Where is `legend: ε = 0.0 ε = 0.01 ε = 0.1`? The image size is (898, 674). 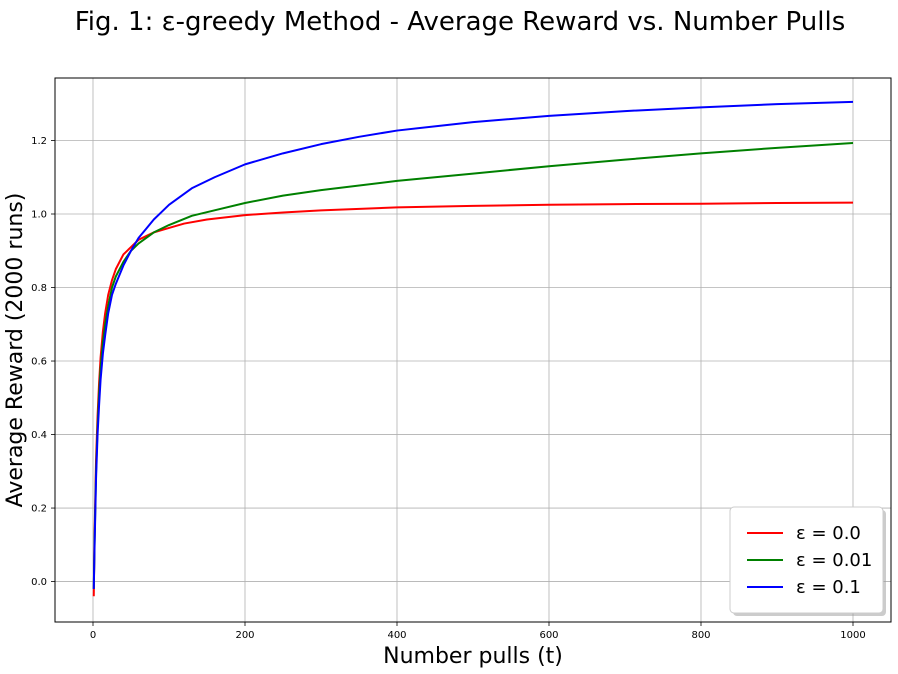
legend: ε = 0.0 ε = 0.01 ε = 0.1 is located at coordinates (807, 561).